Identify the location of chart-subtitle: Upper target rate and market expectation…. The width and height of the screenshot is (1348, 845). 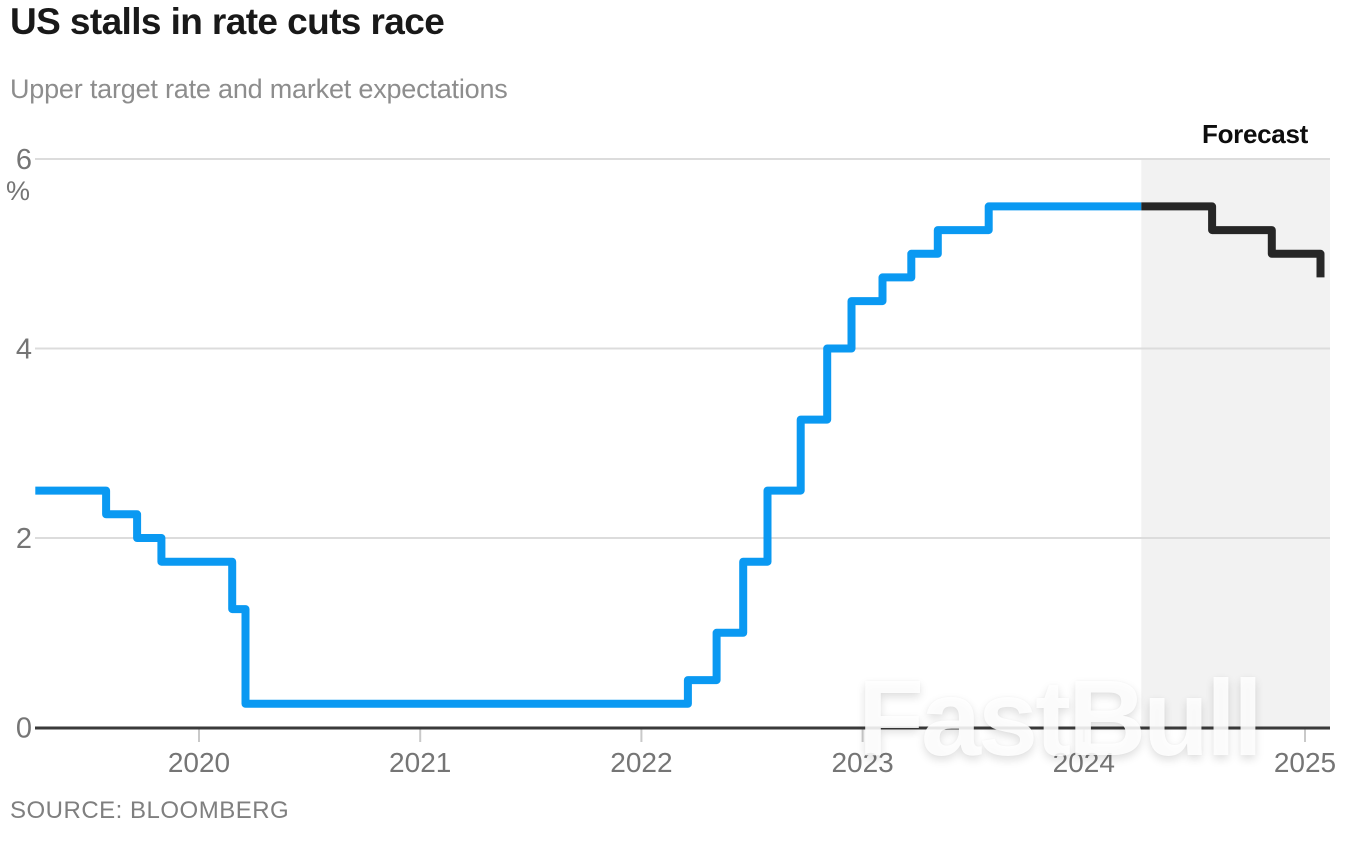
(259, 89).